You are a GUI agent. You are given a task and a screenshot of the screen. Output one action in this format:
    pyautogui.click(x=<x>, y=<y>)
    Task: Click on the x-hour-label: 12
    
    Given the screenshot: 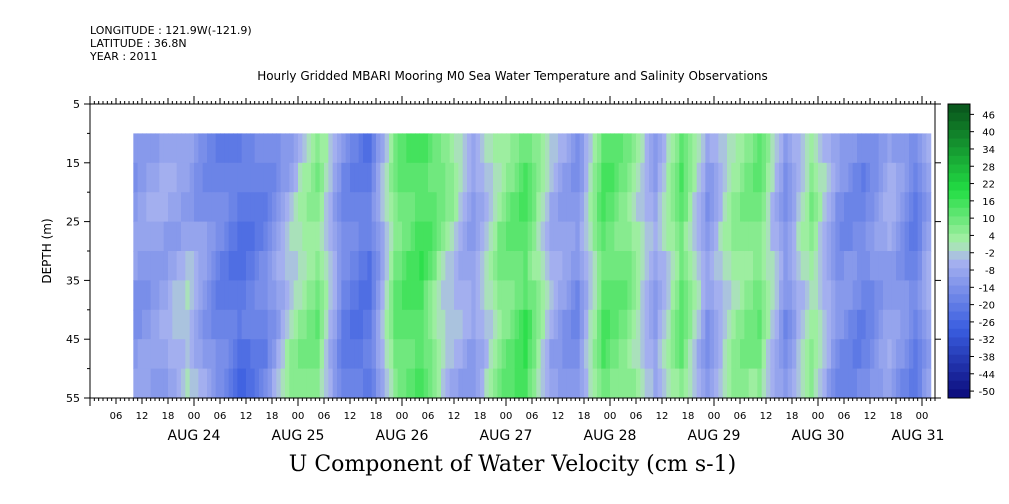 What is the action you would take?
    pyautogui.click(x=454, y=416)
    